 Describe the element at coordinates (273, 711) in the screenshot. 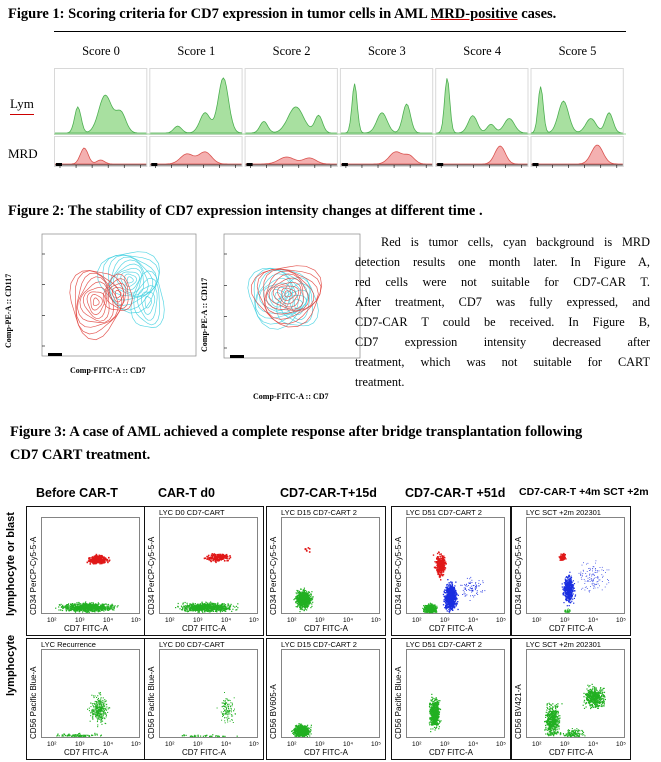

I see `y-axis-label: CD56 BV605-A` at that location.